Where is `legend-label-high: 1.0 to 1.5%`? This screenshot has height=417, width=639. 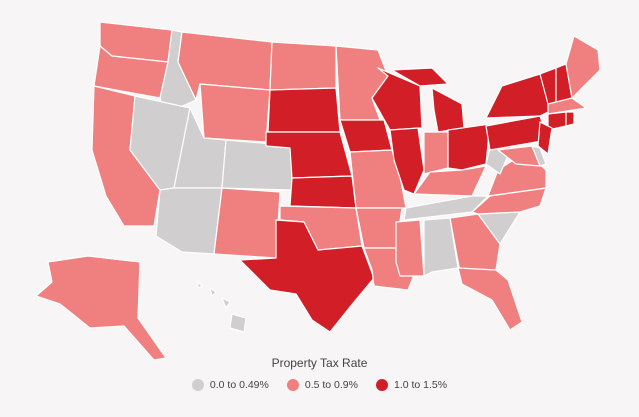 legend-label-high: 1.0 to 1.5% is located at coordinates (420, 385).